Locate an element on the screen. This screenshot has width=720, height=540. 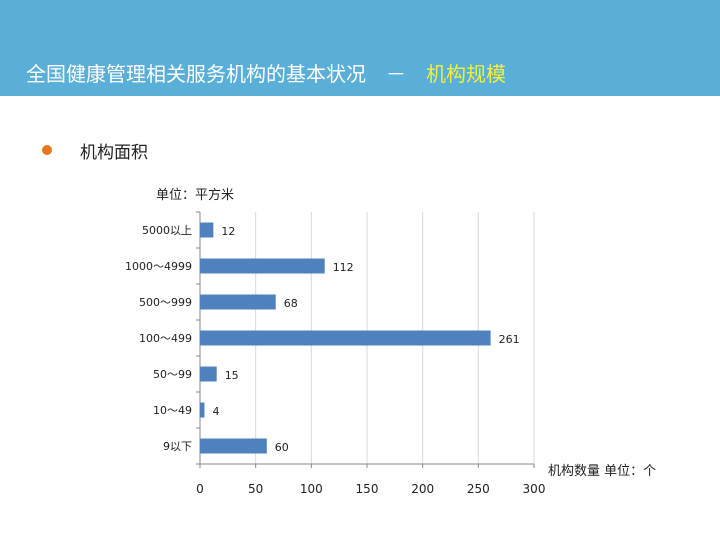
category-label: 9以下 is located at coordinates (177, 446).